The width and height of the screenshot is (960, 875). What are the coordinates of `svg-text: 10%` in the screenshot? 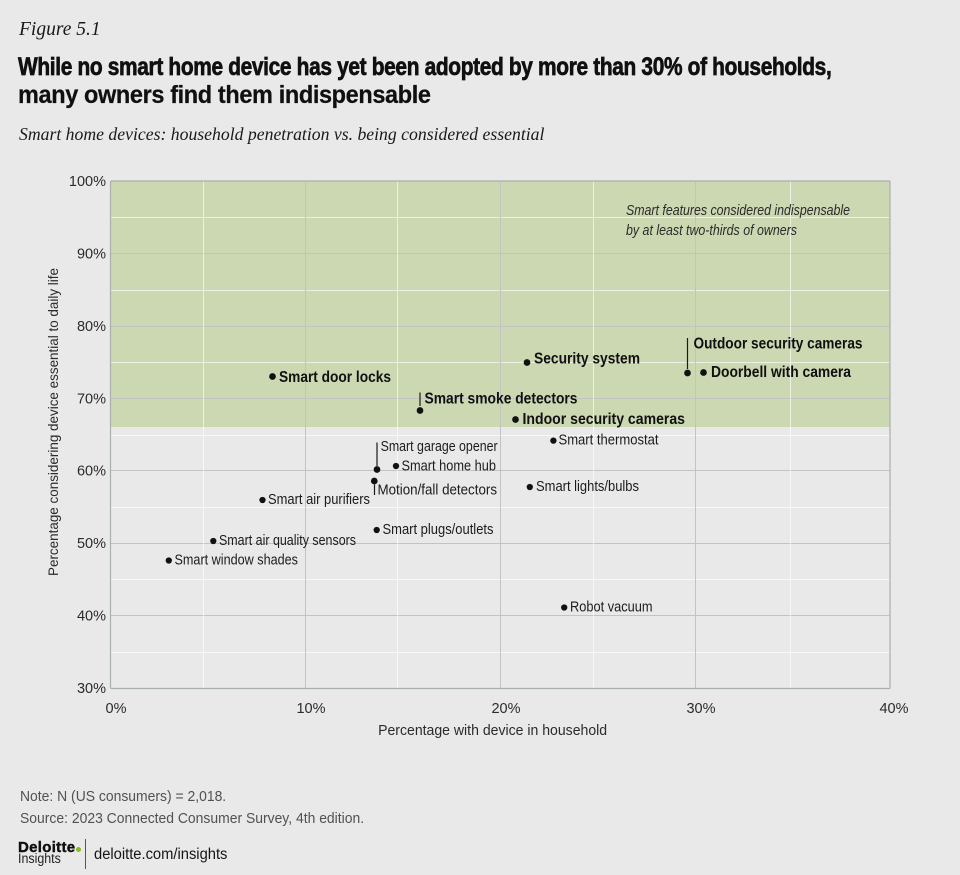 It's located at (310, 709).